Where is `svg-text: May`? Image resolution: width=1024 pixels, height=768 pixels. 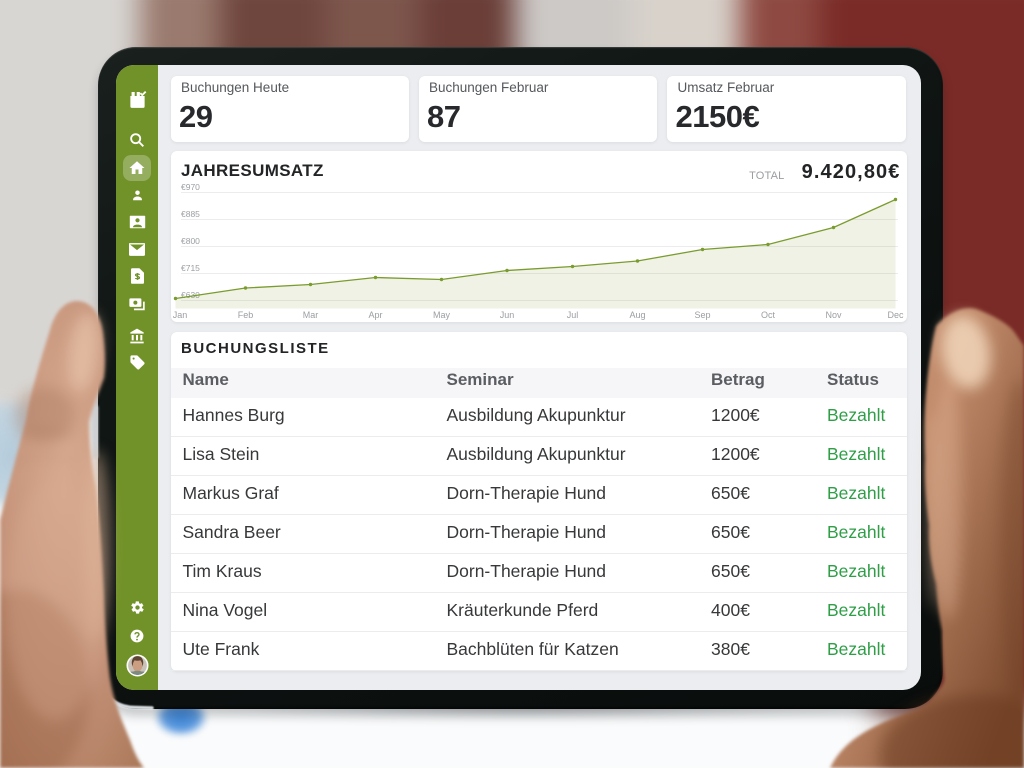
svg-text: May is located at coordinates (441, 315).